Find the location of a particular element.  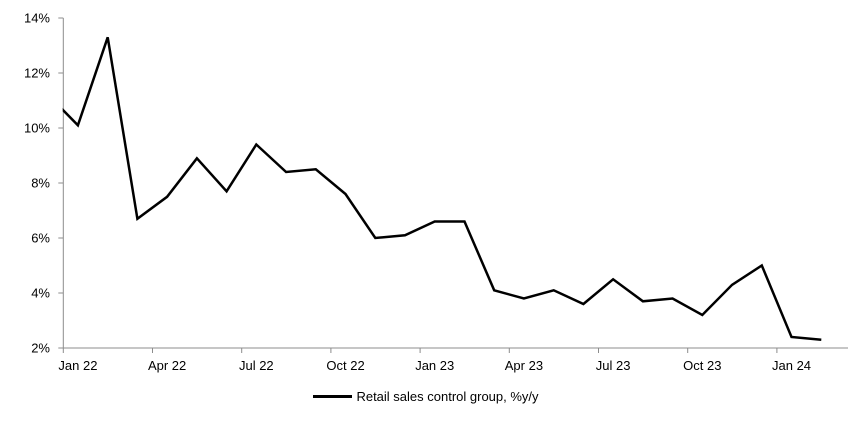

x-tick-label: Apr 23 is located at coordinates (524, 365).